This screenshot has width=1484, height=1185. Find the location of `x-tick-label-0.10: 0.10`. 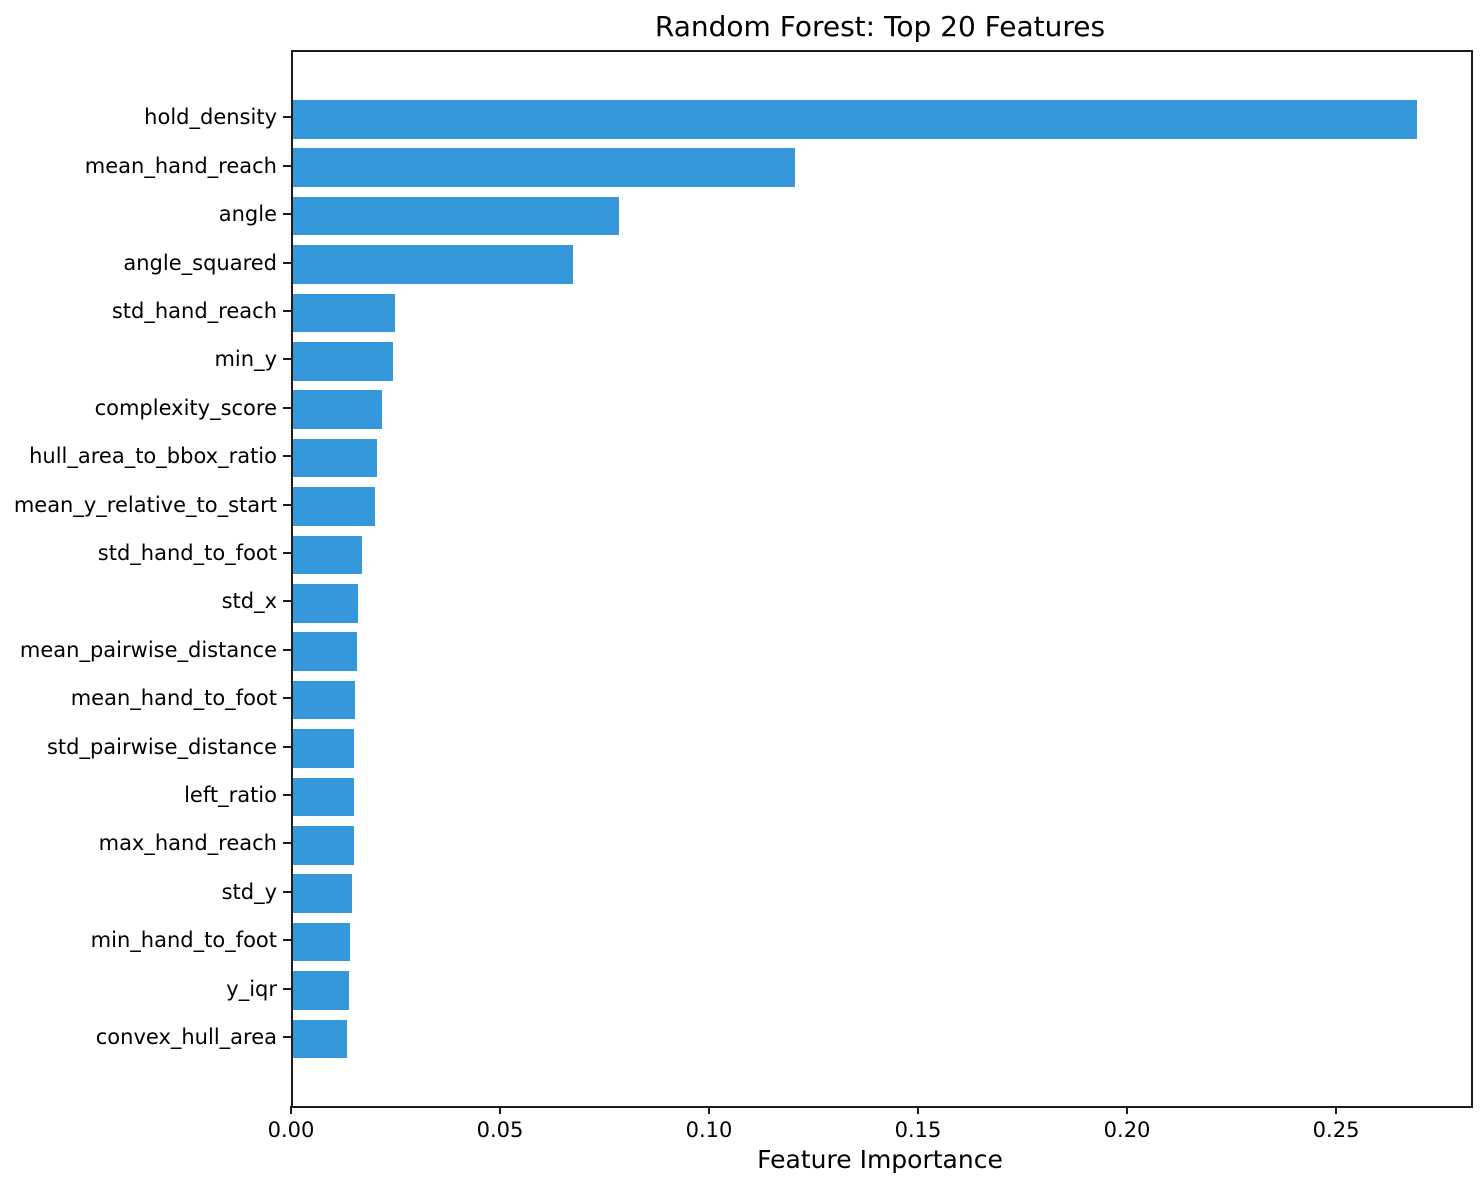

x-tick-label-0.10: 0.10 is located at coordinates (709, 1130).